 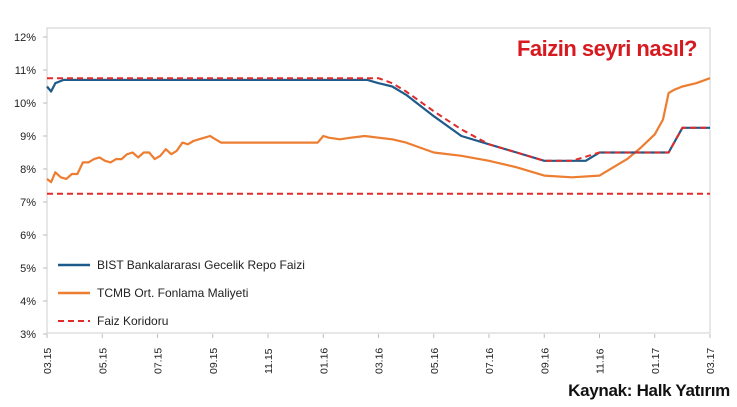 I want to click on x-tick-label: 05.15, so click(x=103, y=361).